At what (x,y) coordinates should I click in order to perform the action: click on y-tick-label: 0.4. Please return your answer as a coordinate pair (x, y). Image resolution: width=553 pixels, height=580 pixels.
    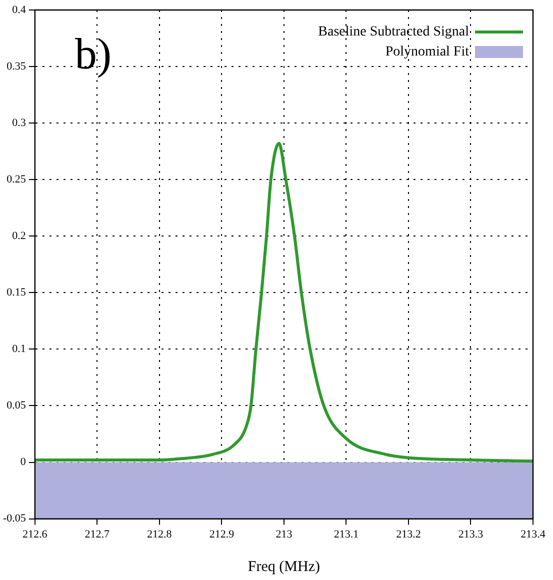
    Looking at the image, I should click on (19, 10).